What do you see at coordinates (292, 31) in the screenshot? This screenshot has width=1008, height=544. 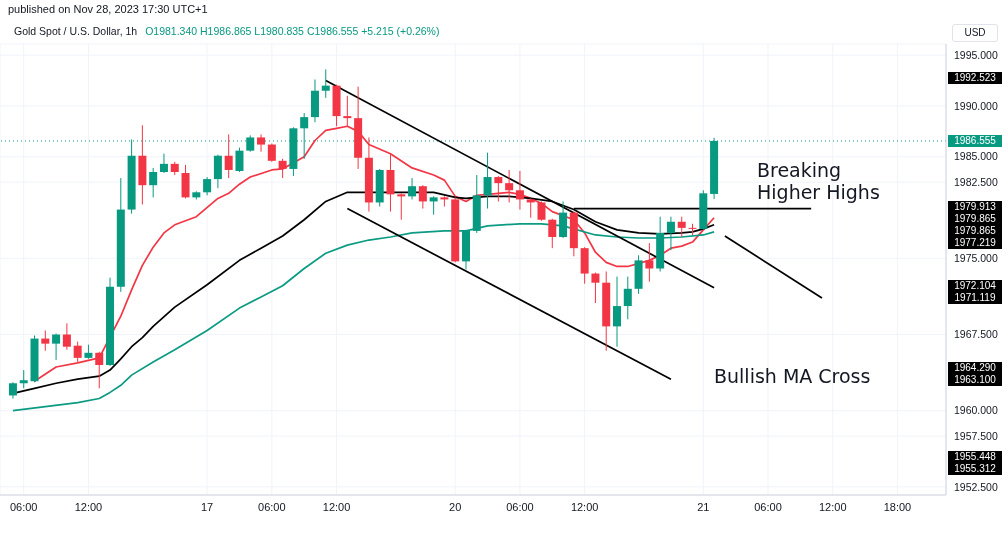 I see `chart-subtitle: O1981.340 H1986.865 L1980.835 C1986.555 +5.215 (+0.26%)` at bounding box center [292, 31].